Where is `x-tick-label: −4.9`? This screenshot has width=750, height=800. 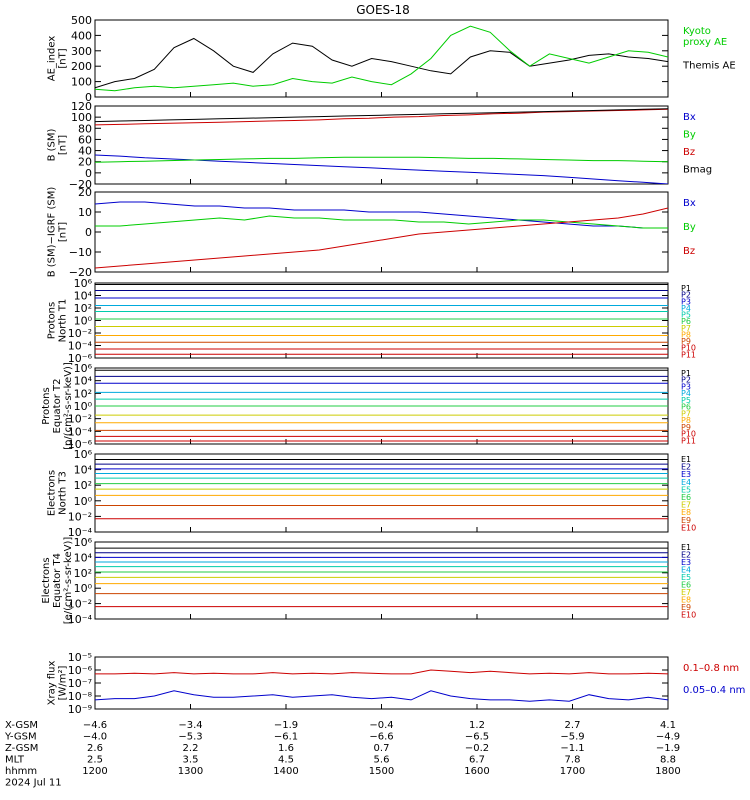 x-tick-label: −4.9 is located at coordinates (668, 737).